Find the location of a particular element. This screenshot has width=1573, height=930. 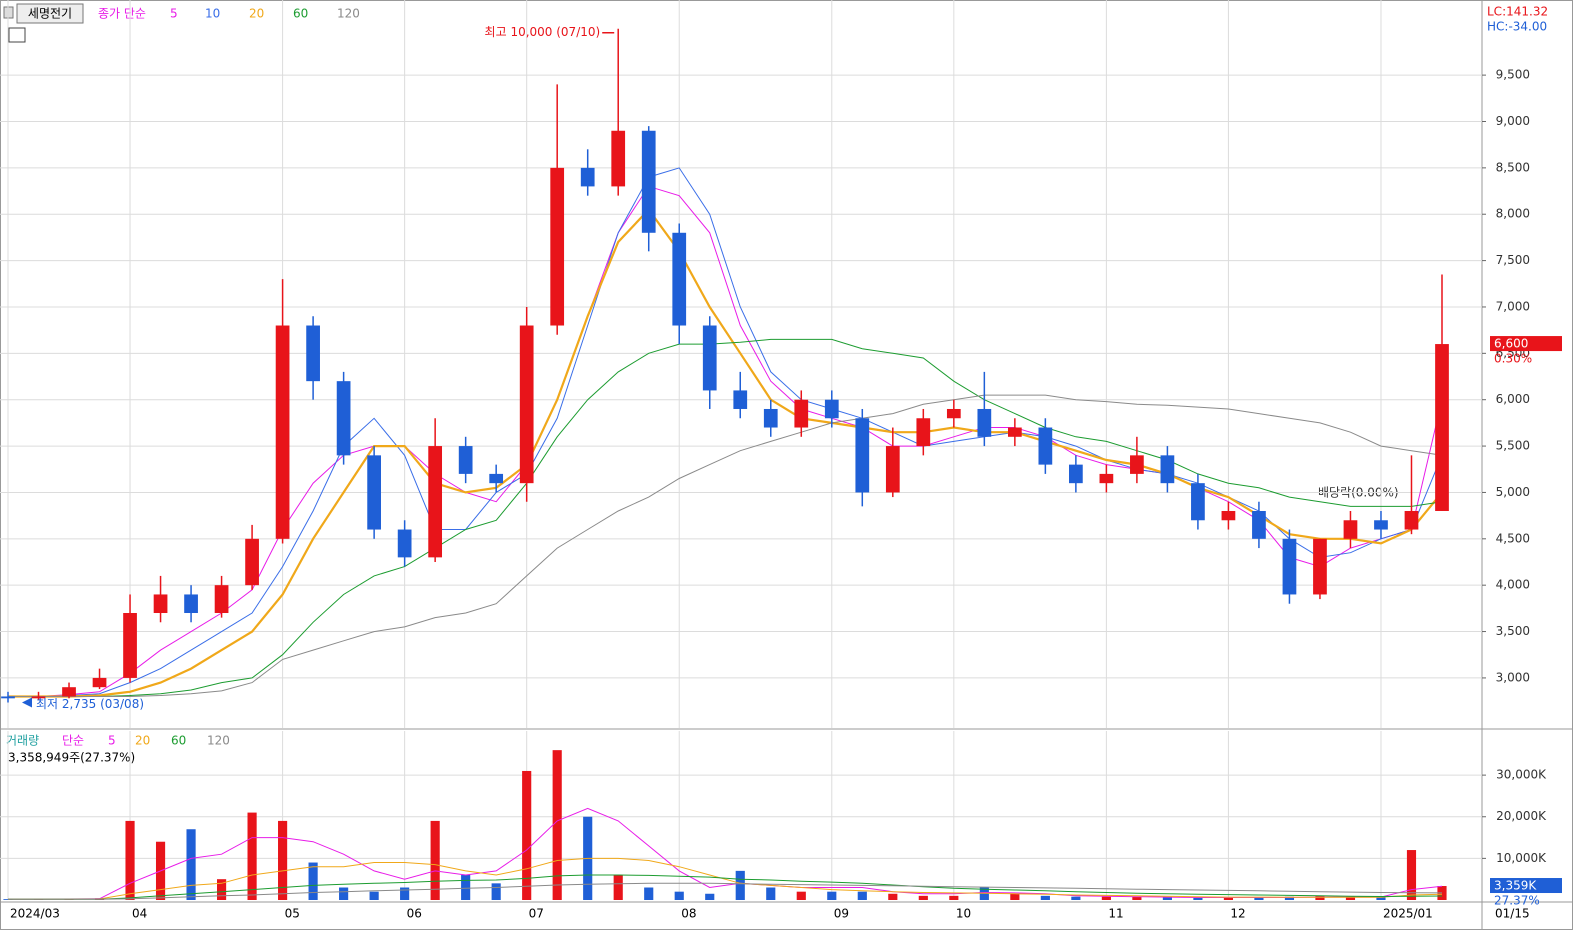

last-price-box is located at coordinates (1526, 344).